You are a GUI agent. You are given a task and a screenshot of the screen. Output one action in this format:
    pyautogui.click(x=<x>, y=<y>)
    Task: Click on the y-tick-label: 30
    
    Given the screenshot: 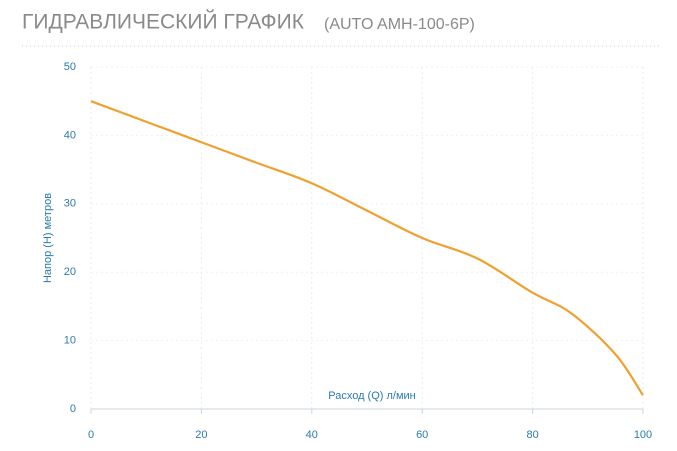 What is the action you would take?
    pyautogui.click(x=70, y=204)
    